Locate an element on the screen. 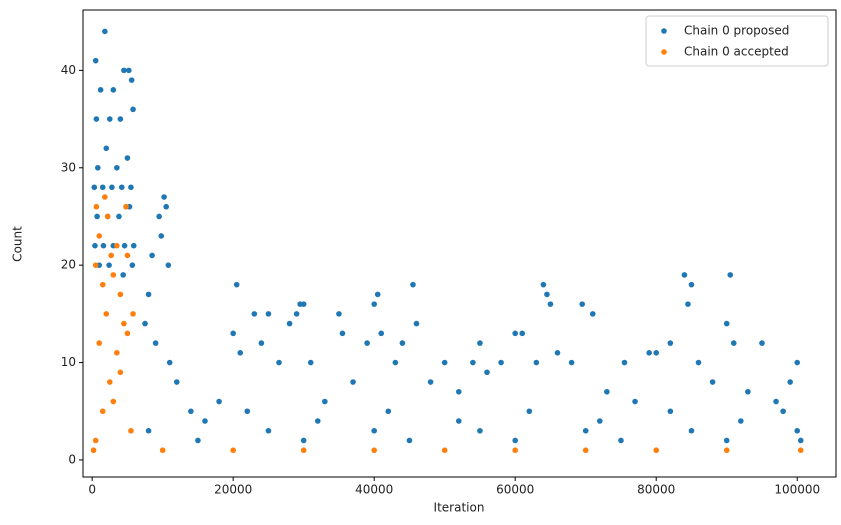  y-tick-label: 10 is located at coordinates (68, 362).